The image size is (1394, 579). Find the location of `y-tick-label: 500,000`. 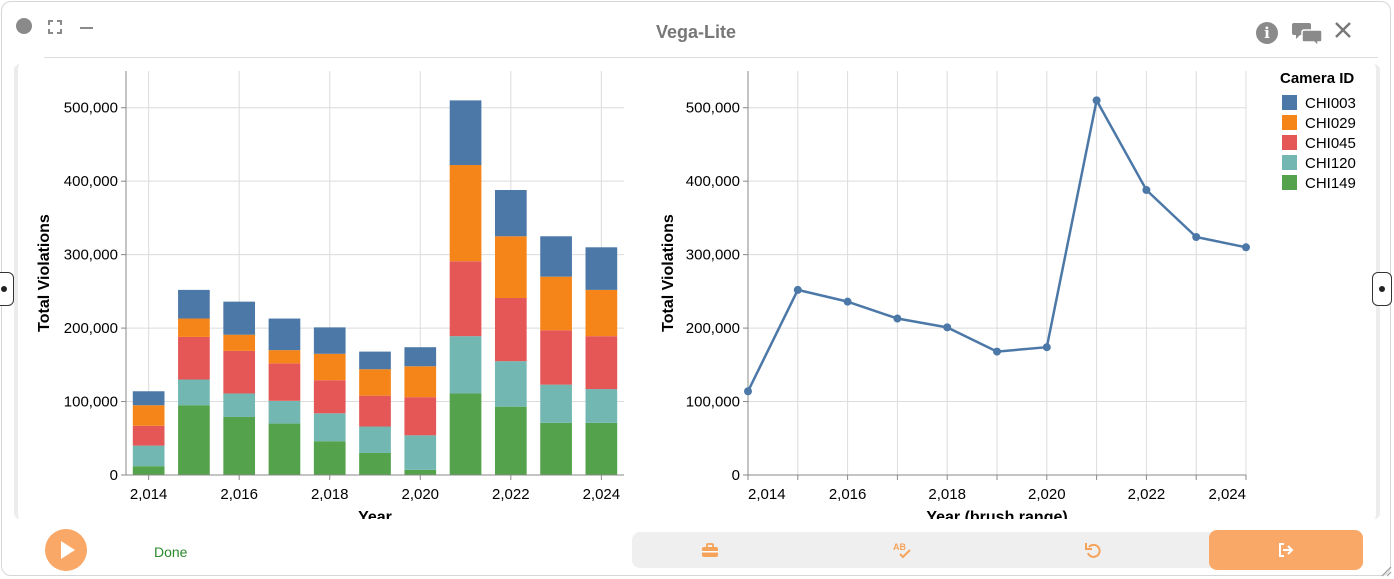

y-tick-label: 500,000 is located at coordinates (713, 108).